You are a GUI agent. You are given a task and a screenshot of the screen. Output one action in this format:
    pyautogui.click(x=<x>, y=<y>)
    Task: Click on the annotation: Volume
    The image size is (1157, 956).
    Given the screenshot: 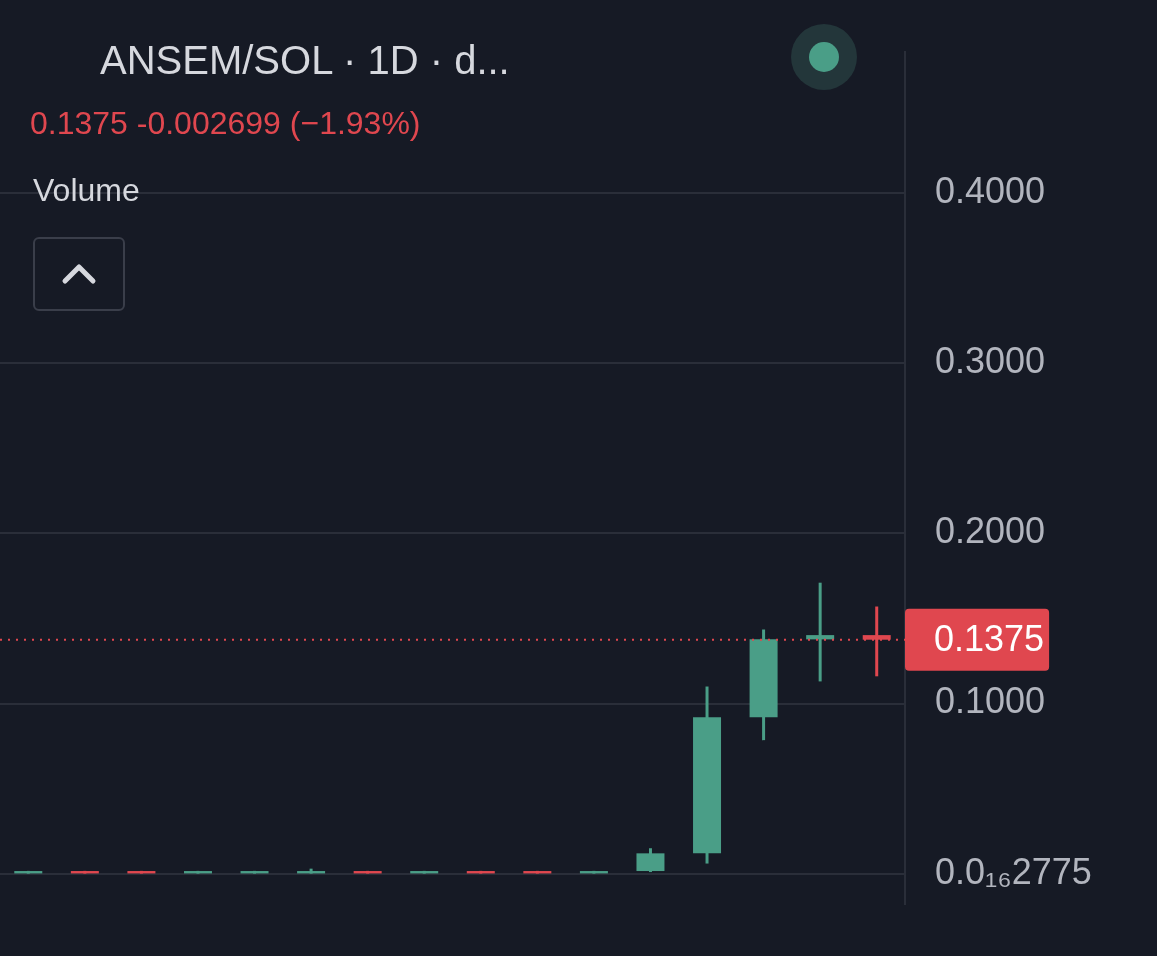 What is the action you would take?
    pyautogui.click(x=86, y=190)
    